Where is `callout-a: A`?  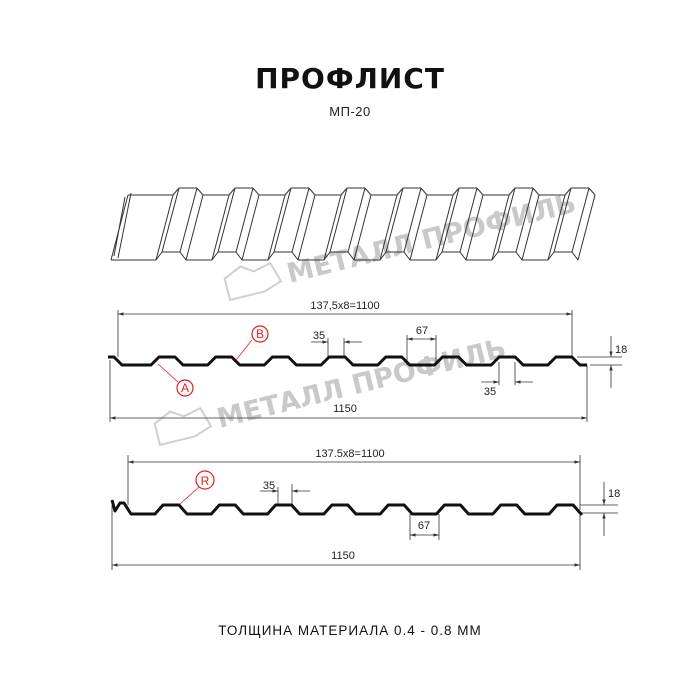 callout-a: A is located at coordinates (185, 388).